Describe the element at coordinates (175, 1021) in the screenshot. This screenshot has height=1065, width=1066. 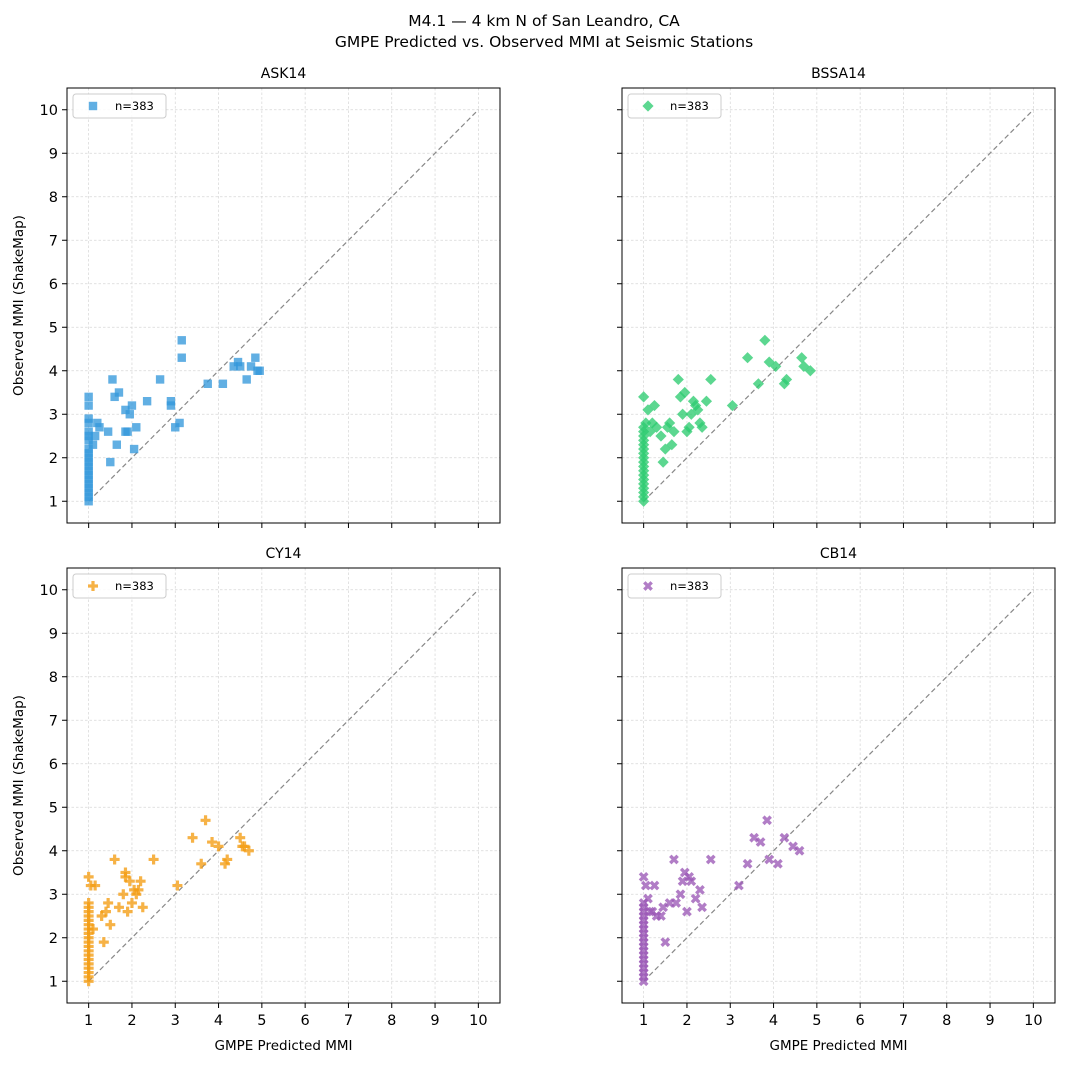
I see `x-tick-label: 3` at that location.